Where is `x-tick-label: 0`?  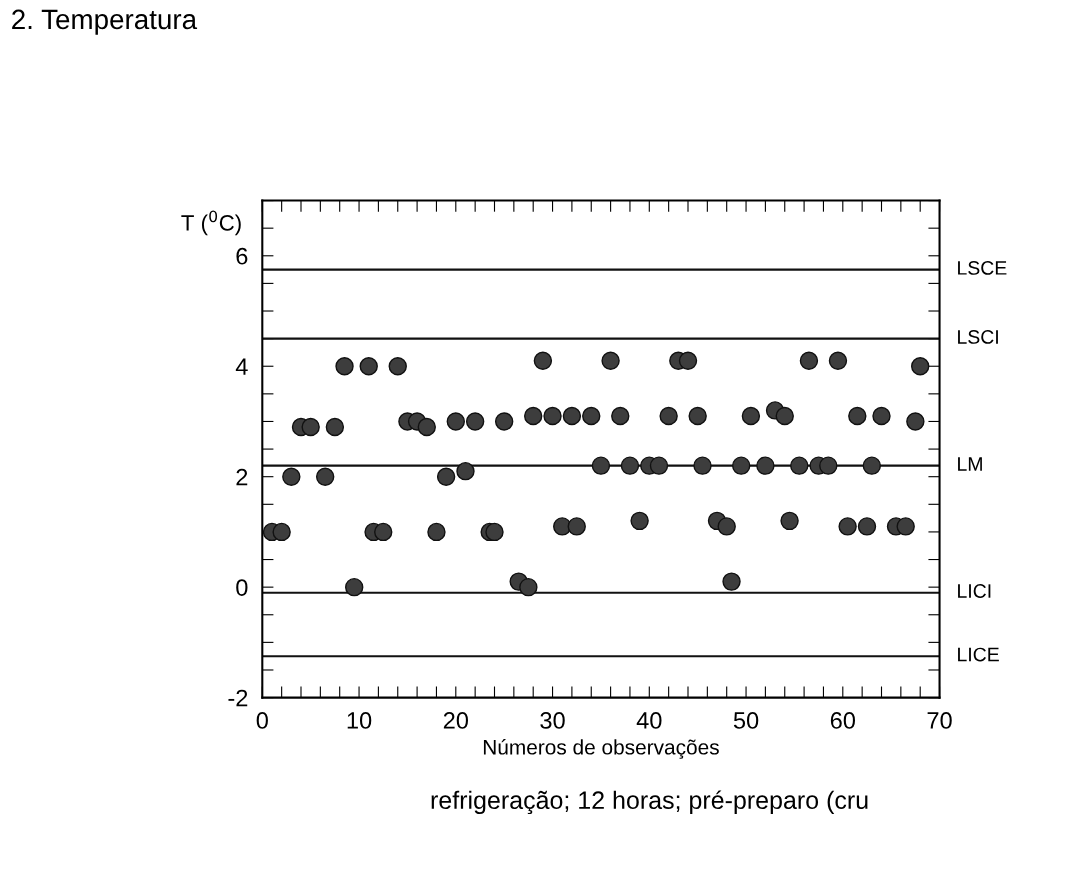 x-tick-label: 0 is located at coordinates (262, 720).